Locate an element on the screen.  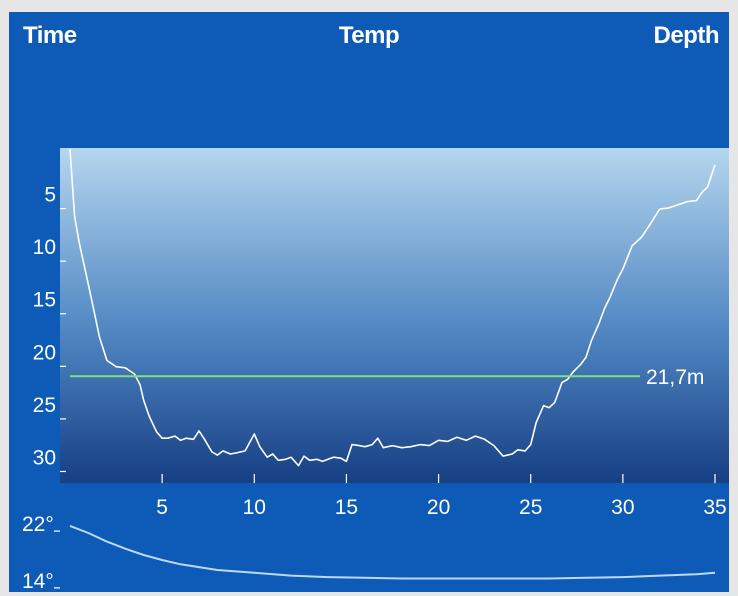
x-tick-label: 35 is located at coordinates (714, 507).